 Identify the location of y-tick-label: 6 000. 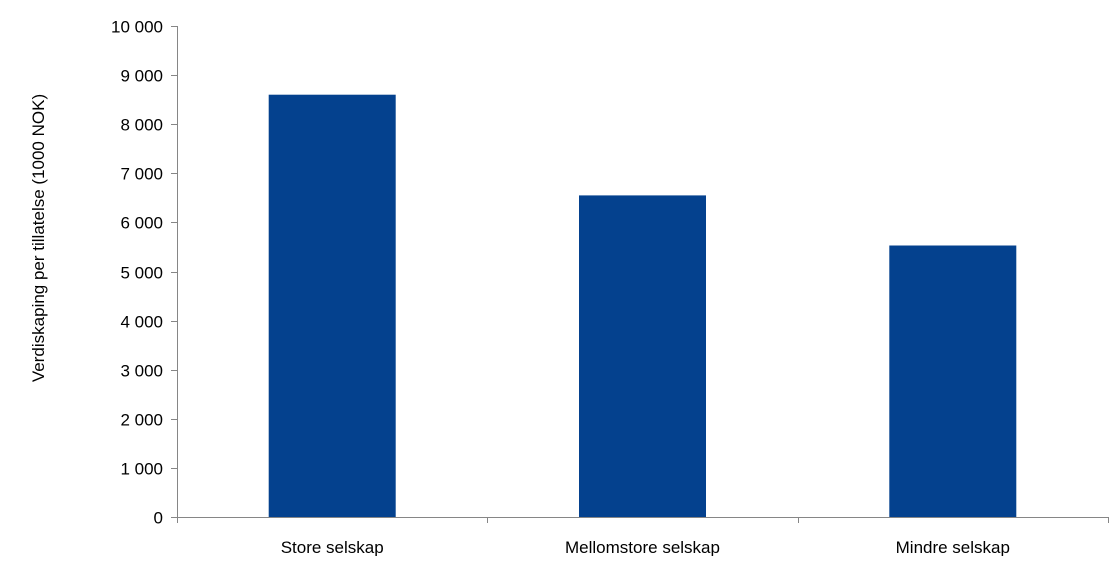
(141, 223).